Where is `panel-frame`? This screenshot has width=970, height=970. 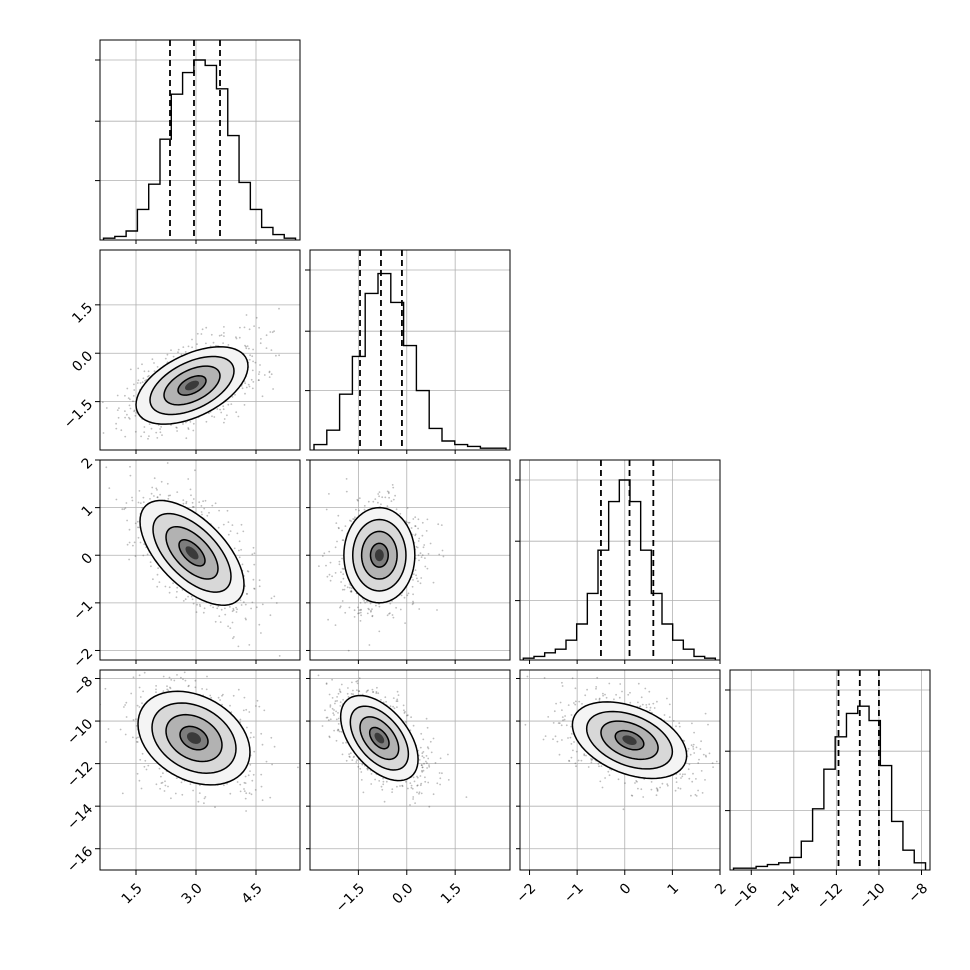
panel-frame is located at coordinates (200, 560).